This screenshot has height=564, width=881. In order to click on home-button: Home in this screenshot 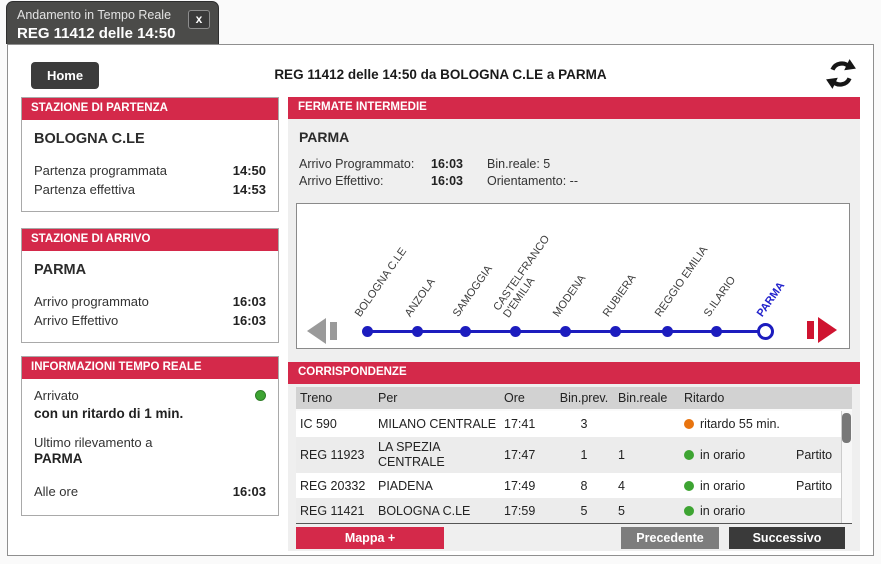, I will do `click(65, 75)`.